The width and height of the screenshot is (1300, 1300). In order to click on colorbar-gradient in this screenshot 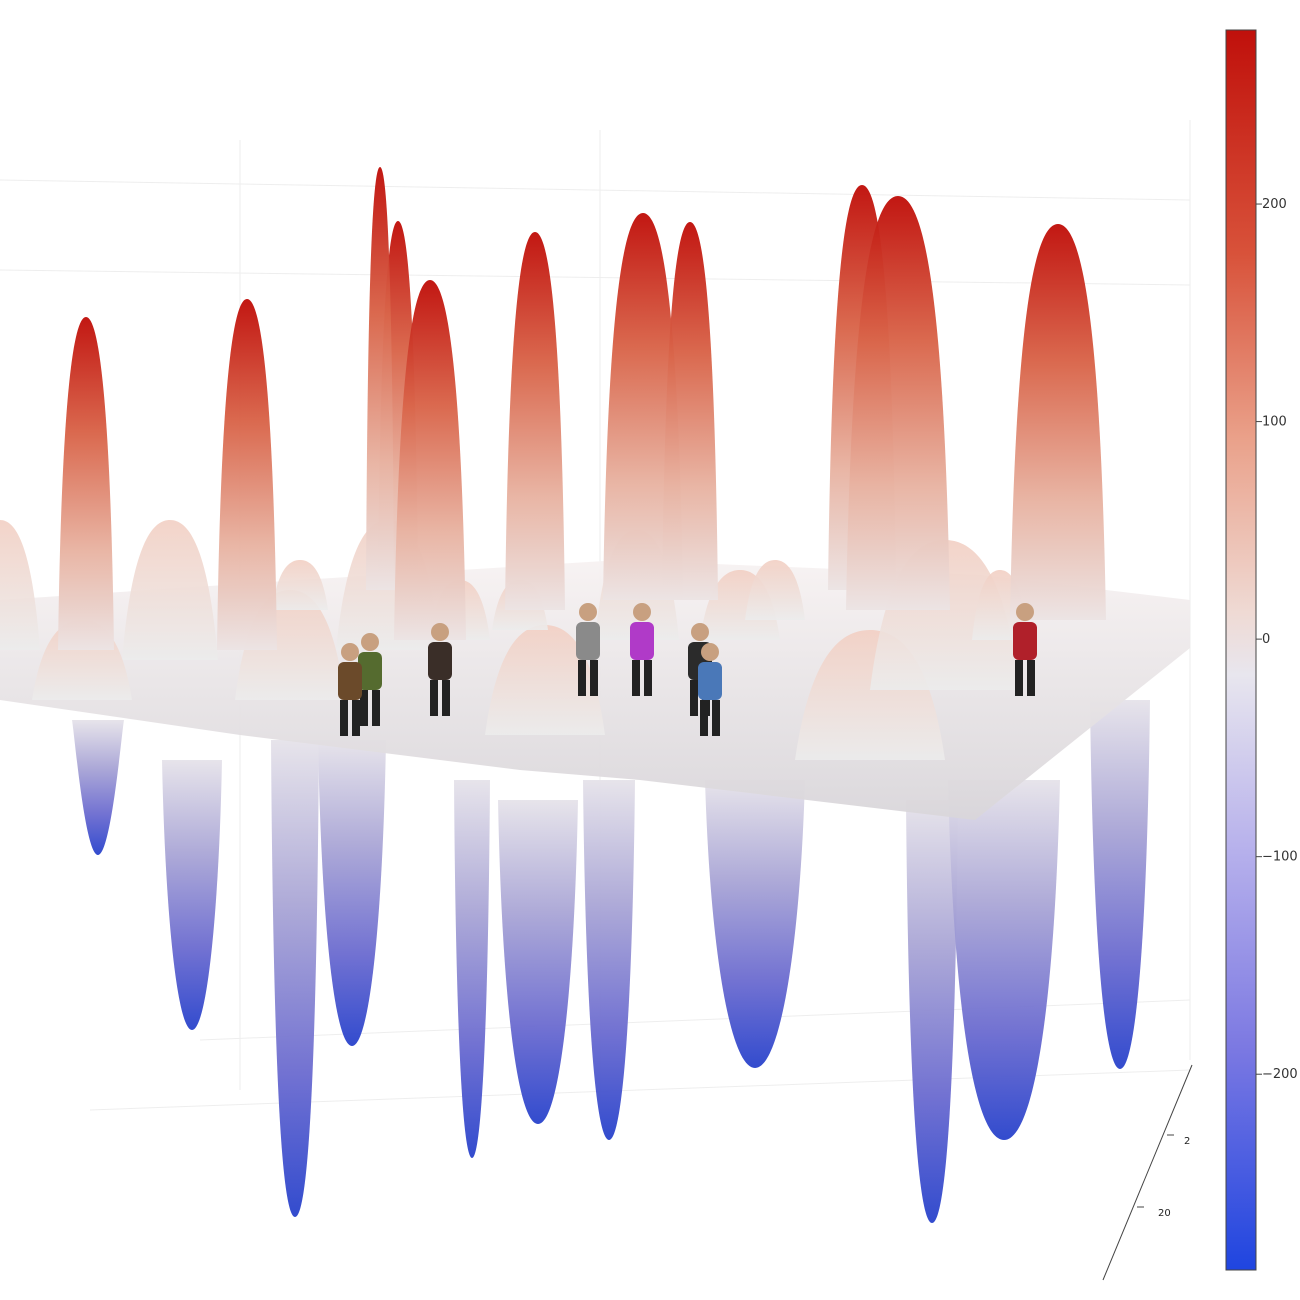, I will do `click(1241, 650)`.